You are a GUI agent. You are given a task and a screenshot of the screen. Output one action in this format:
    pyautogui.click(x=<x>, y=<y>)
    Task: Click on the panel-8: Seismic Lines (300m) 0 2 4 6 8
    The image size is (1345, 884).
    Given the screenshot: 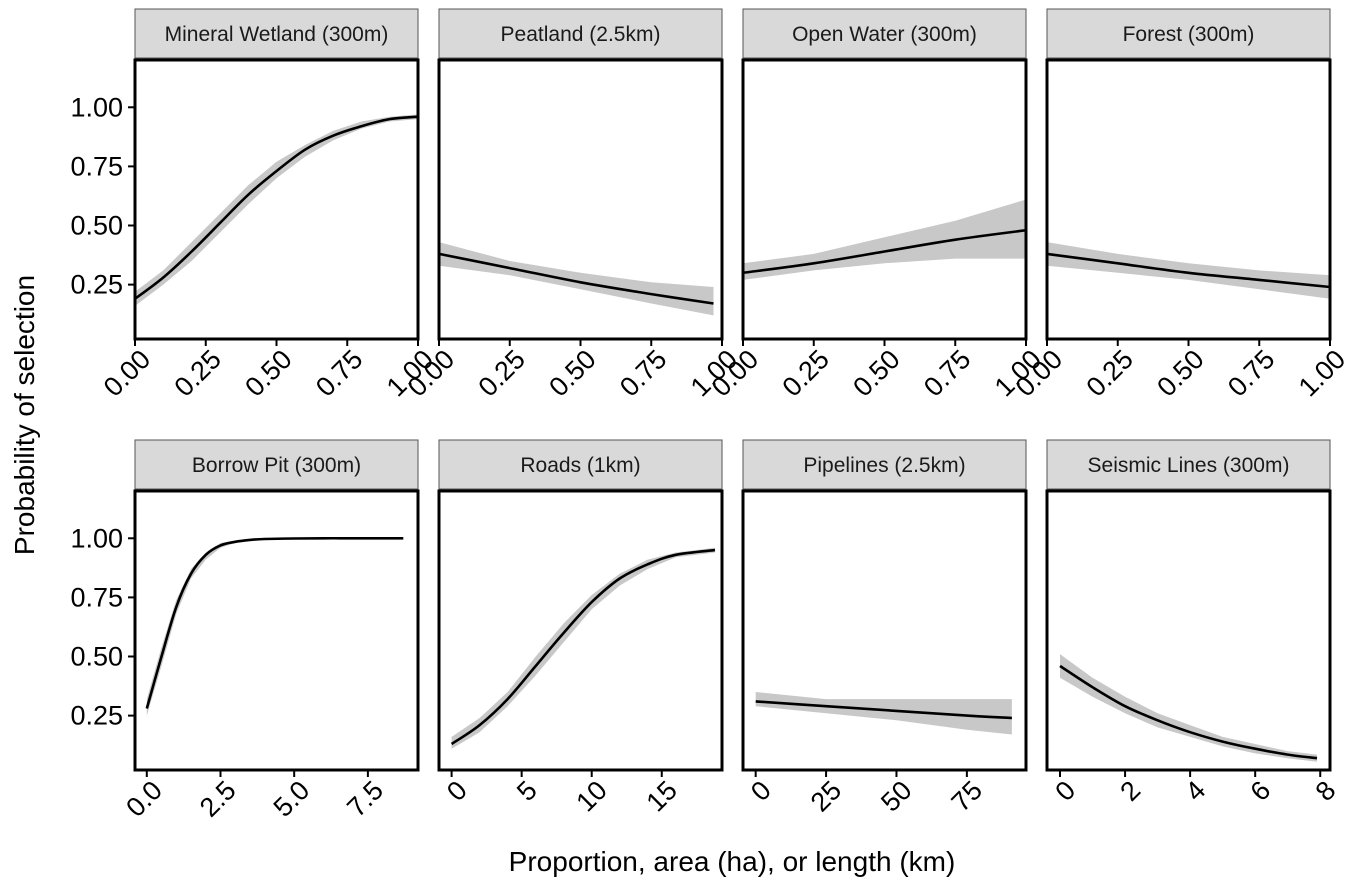 What is the action you would take?
    pyautogui.click(x=1193, y=623)
    